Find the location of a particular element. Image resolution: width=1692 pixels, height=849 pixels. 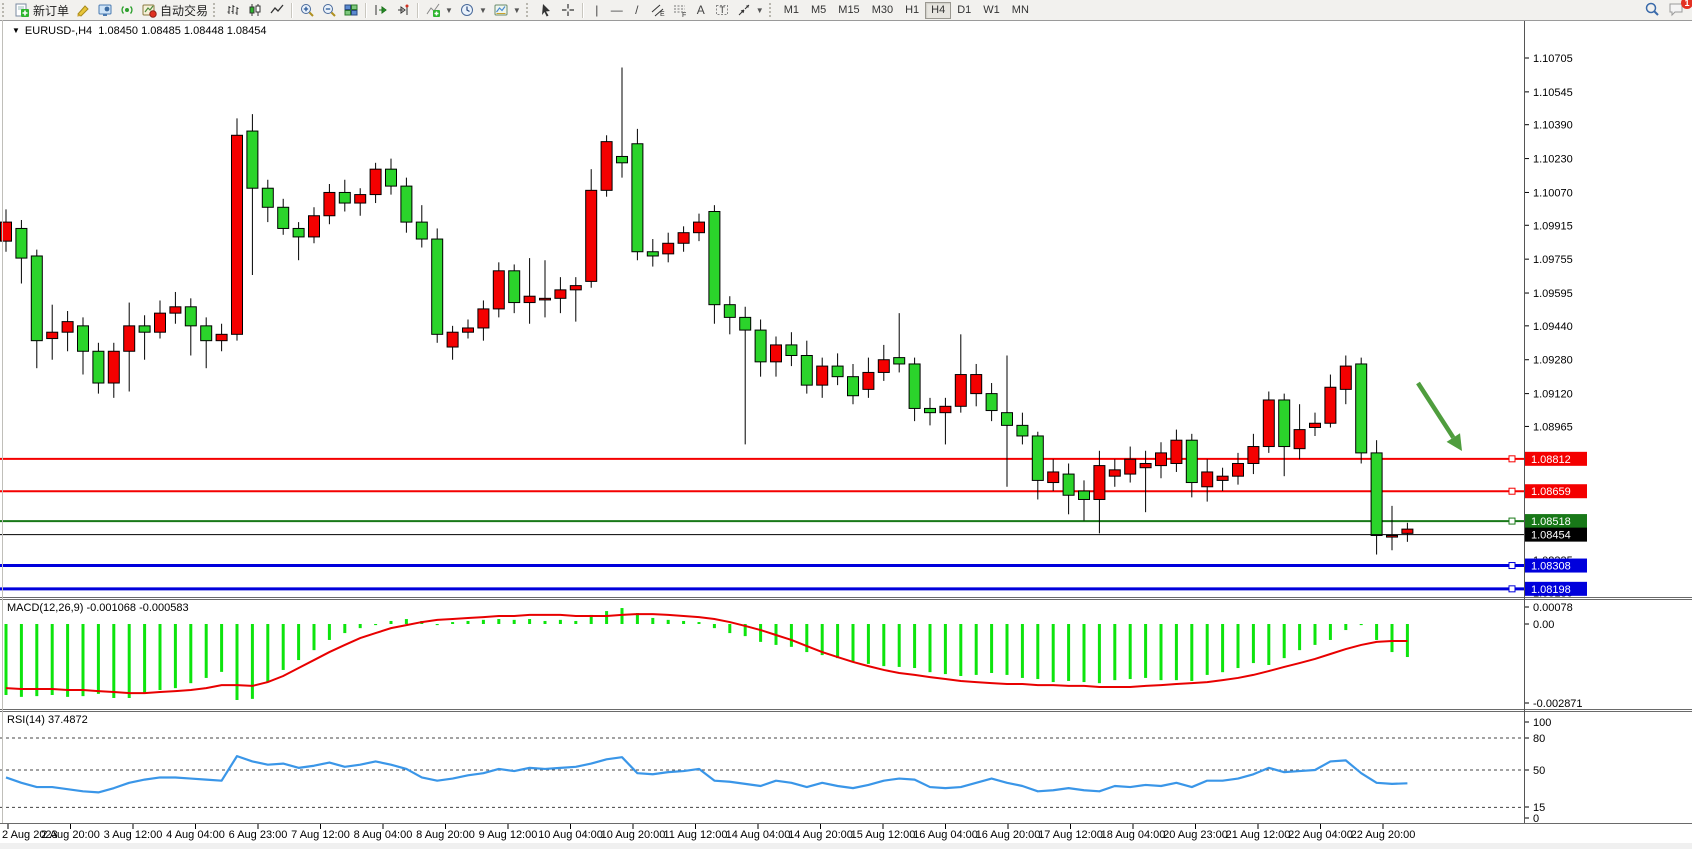

styler-button is located at coordinates (83, 10).